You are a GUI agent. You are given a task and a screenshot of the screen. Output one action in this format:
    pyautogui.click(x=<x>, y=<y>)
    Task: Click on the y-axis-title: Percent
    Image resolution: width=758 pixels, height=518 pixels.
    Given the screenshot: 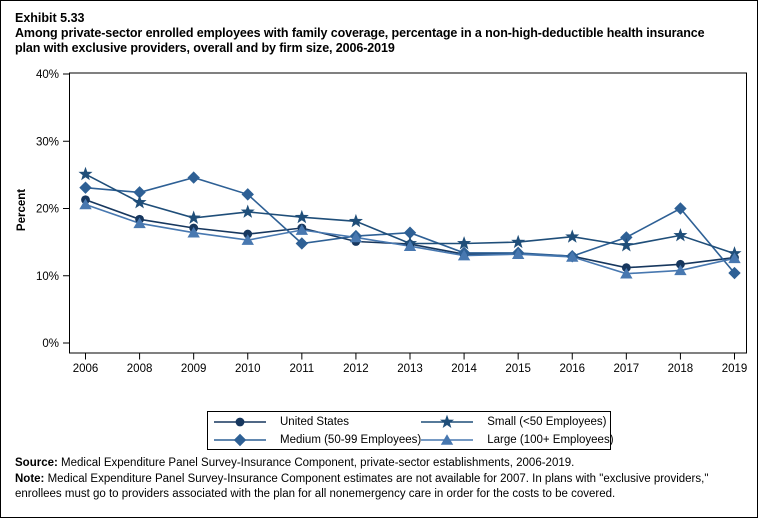 What is the action you would take?
    pyautogui.click(x=22, y=210)
    